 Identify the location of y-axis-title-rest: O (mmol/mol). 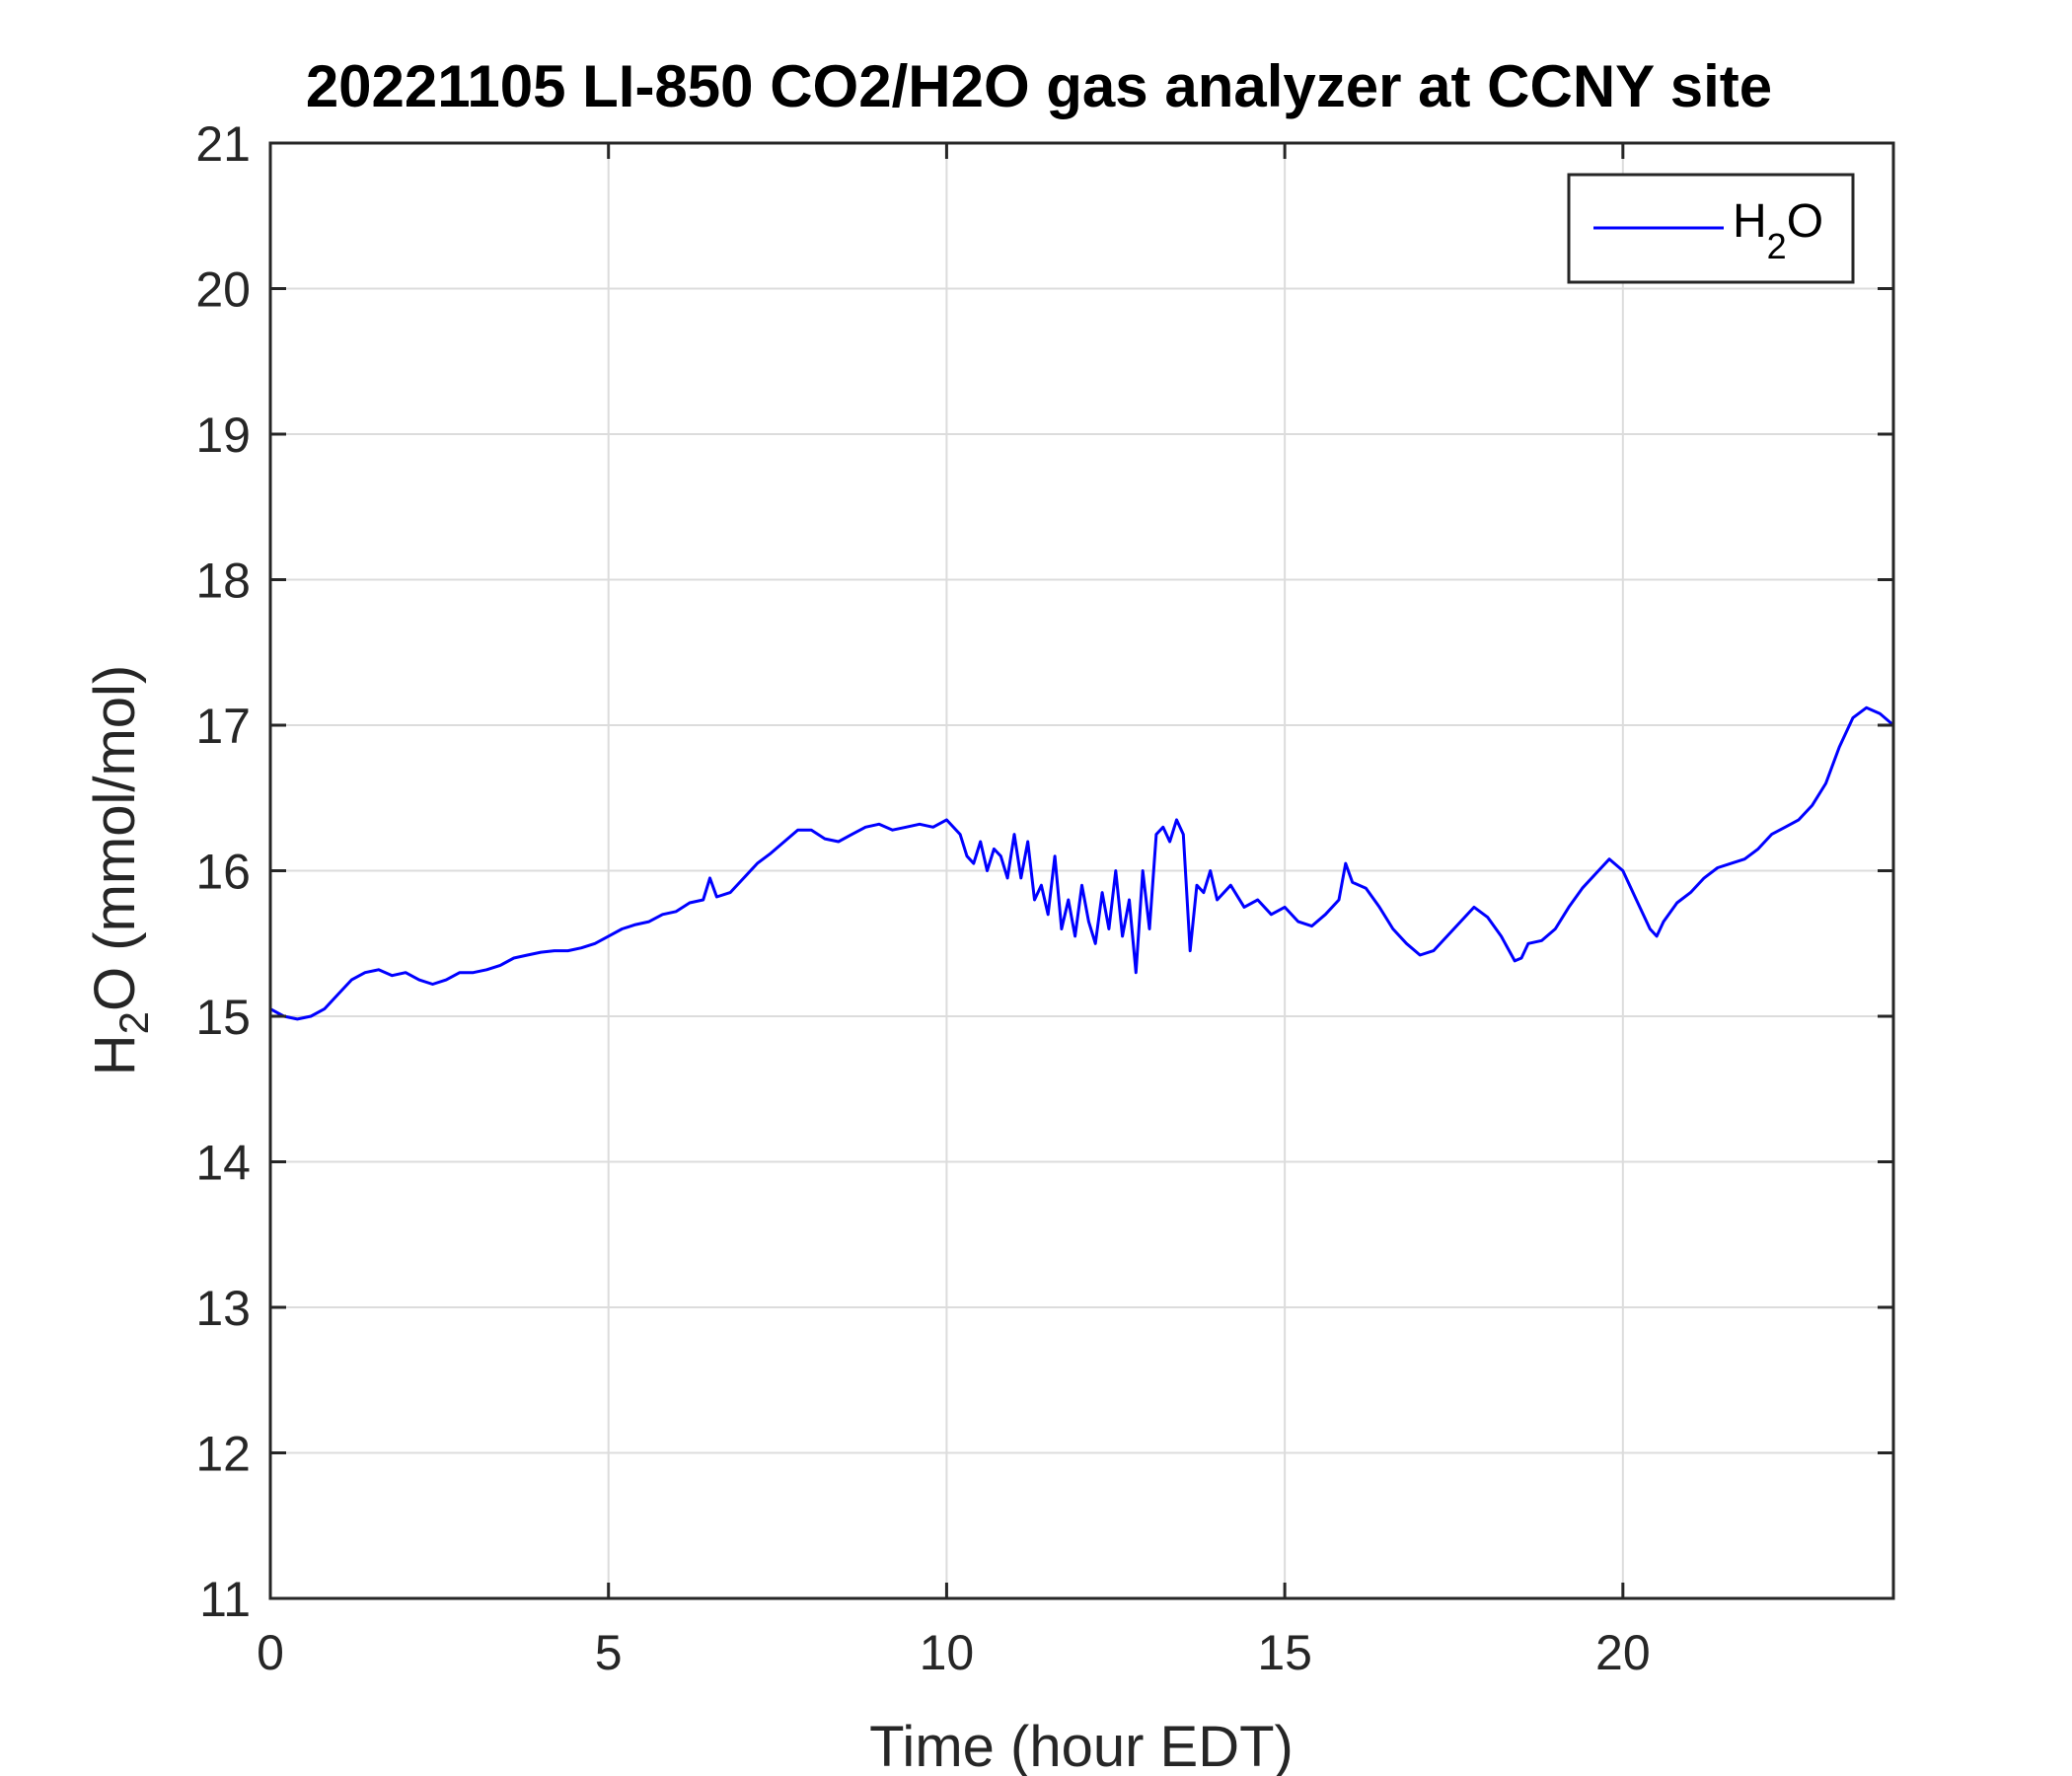
(115, 838).